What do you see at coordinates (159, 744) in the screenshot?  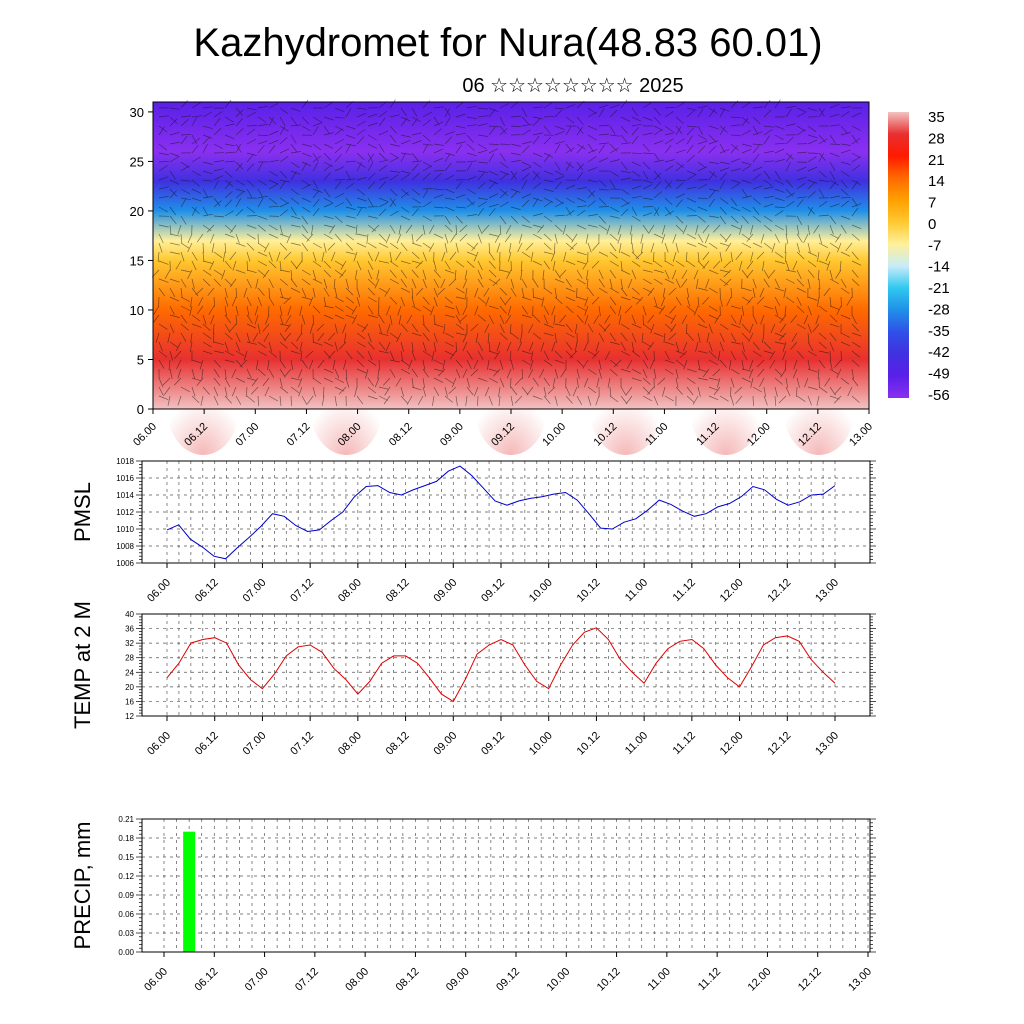 I see `panel-temp-x-tick: 06.00` at bounding box center [159, 744].